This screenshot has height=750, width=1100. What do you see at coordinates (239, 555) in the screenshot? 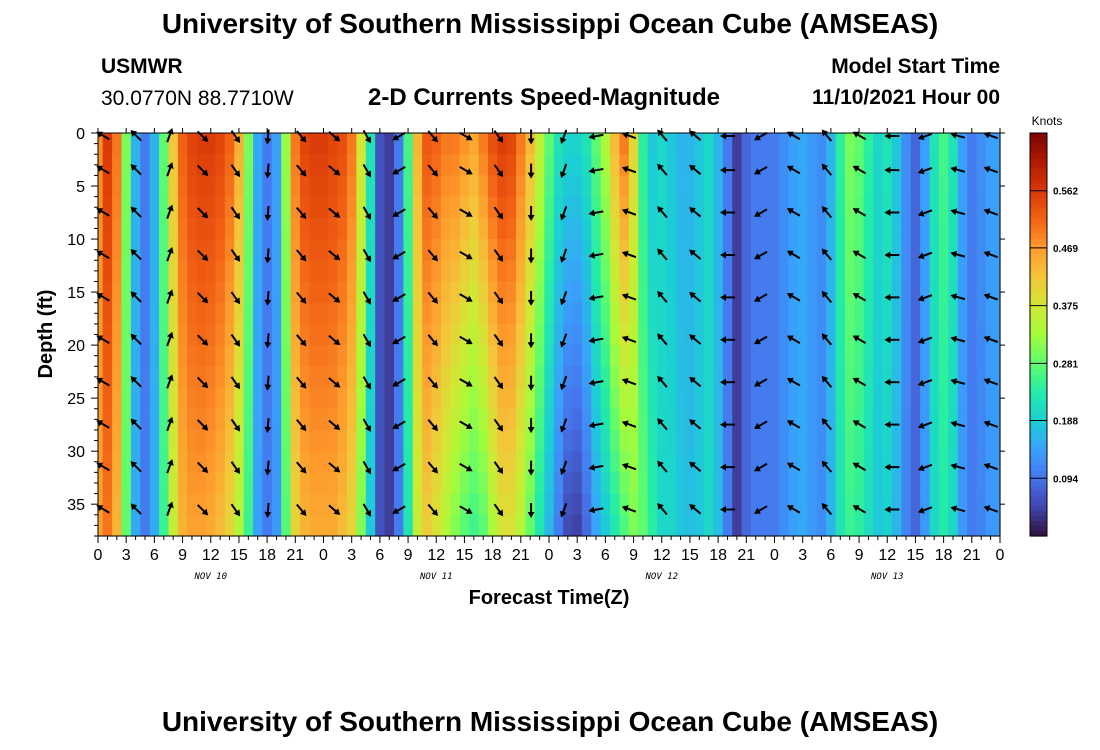
I see `x-tick-label: 15` at bounding box center [239, 555].